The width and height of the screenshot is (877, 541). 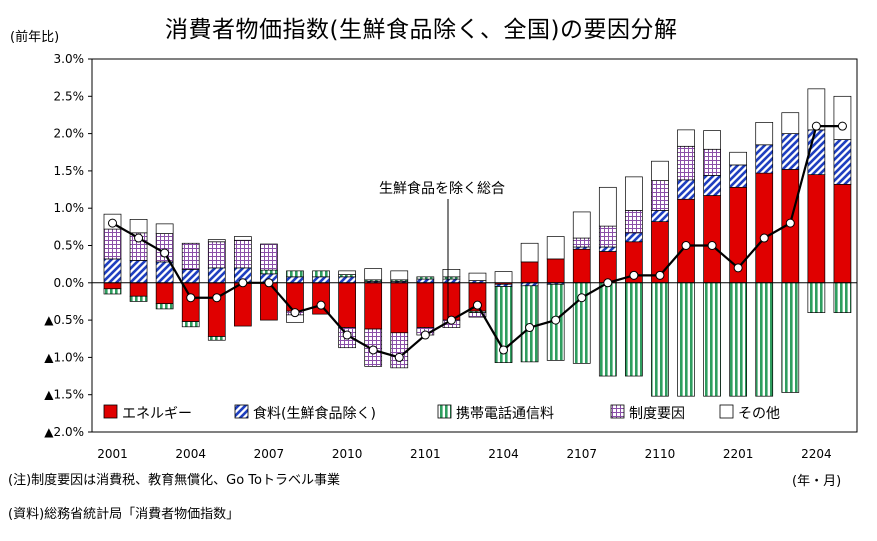 What do you see at coordinates (112, 454) in the screenshot?
I see `x-tick-label: 2001` at bounding box center [112, 454].